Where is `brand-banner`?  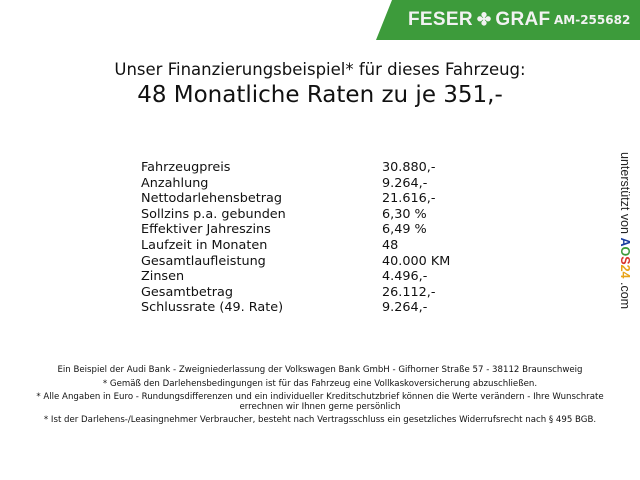
brand-banner is located at coordinates (508, 20).